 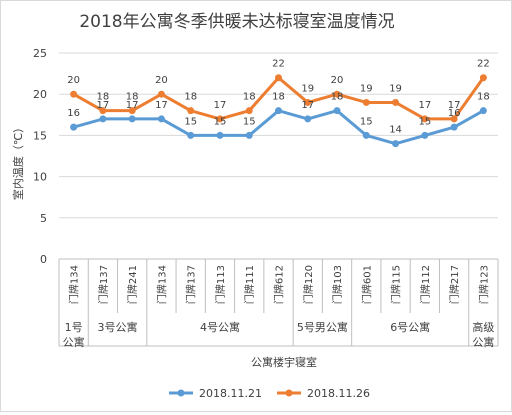 I want to click on y-tick-label: 0, so click(x=43, y=259).